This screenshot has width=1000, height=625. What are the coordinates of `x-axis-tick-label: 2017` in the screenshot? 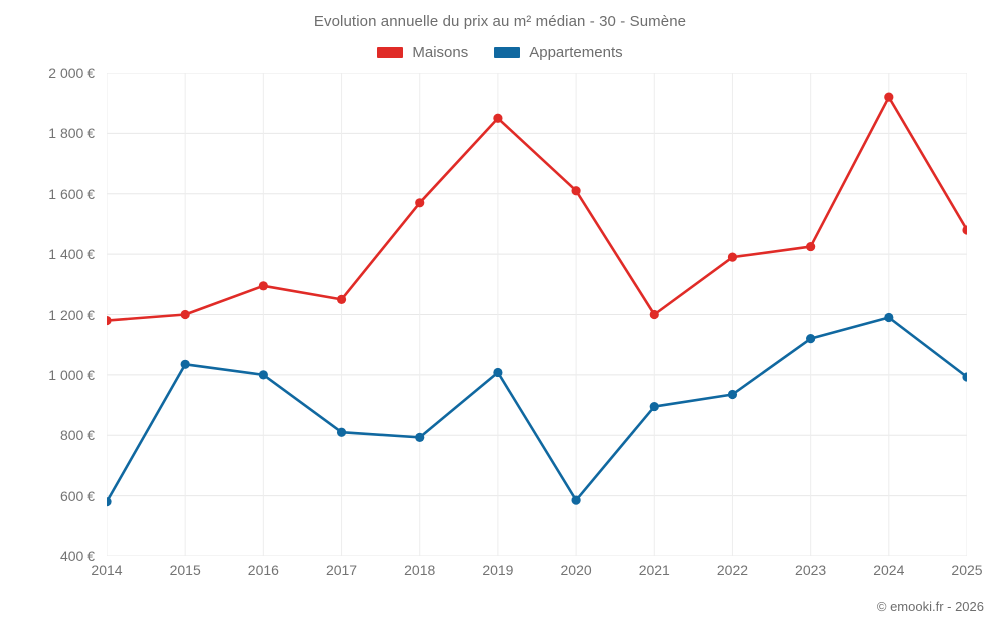 It's located at (341, 570).